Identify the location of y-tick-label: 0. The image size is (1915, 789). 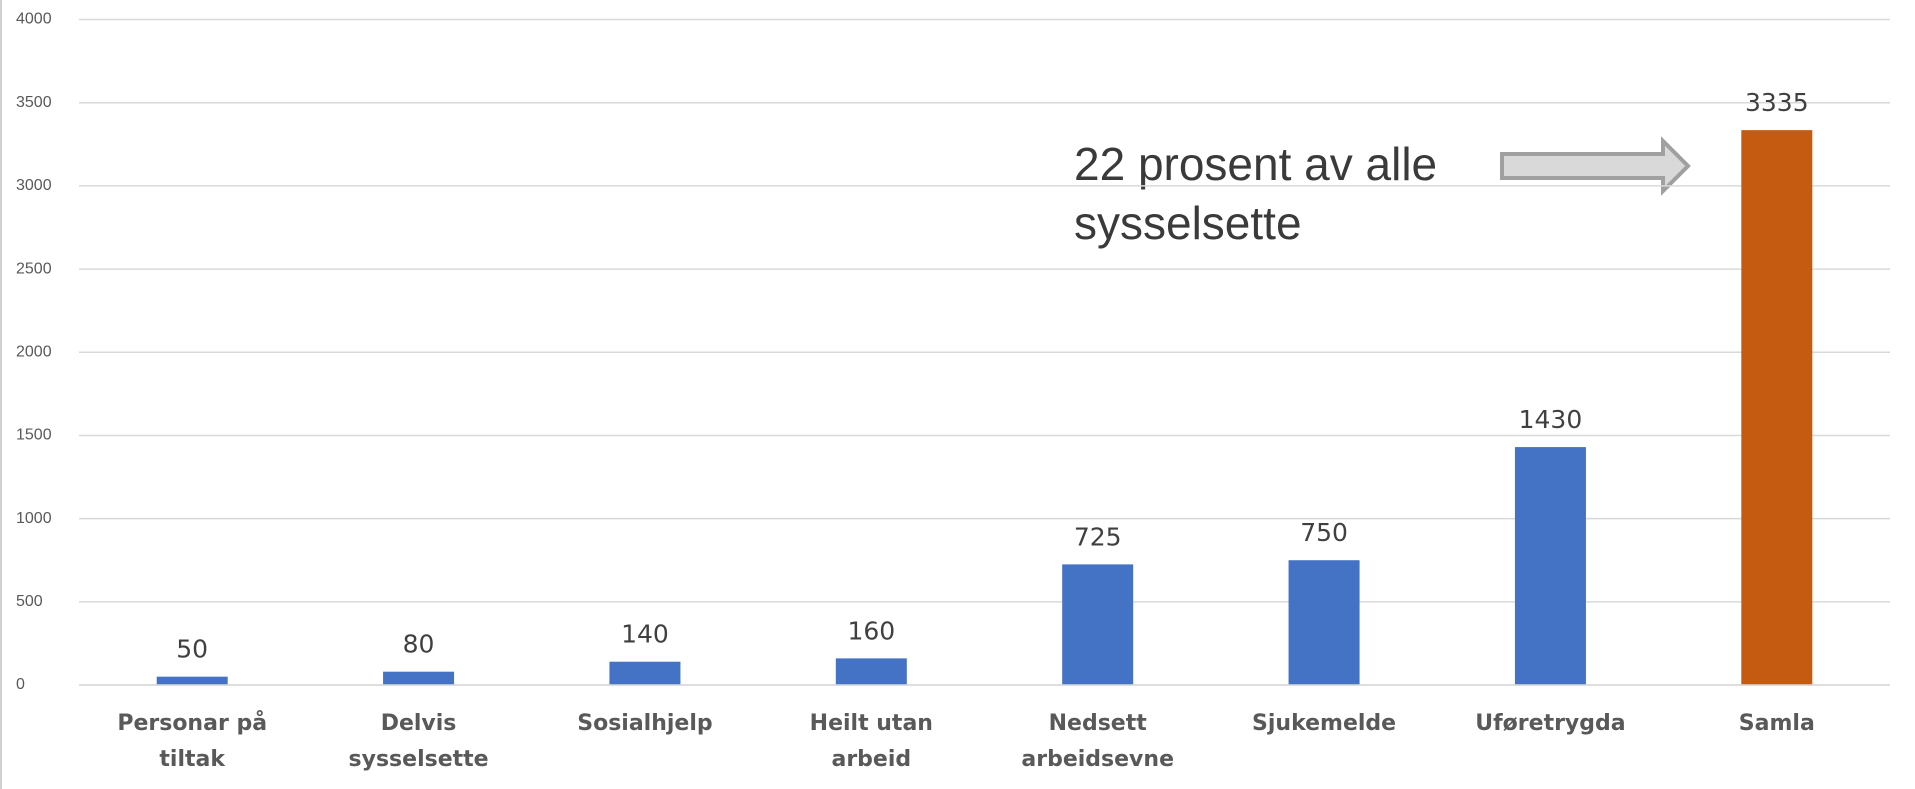
(20, 684).